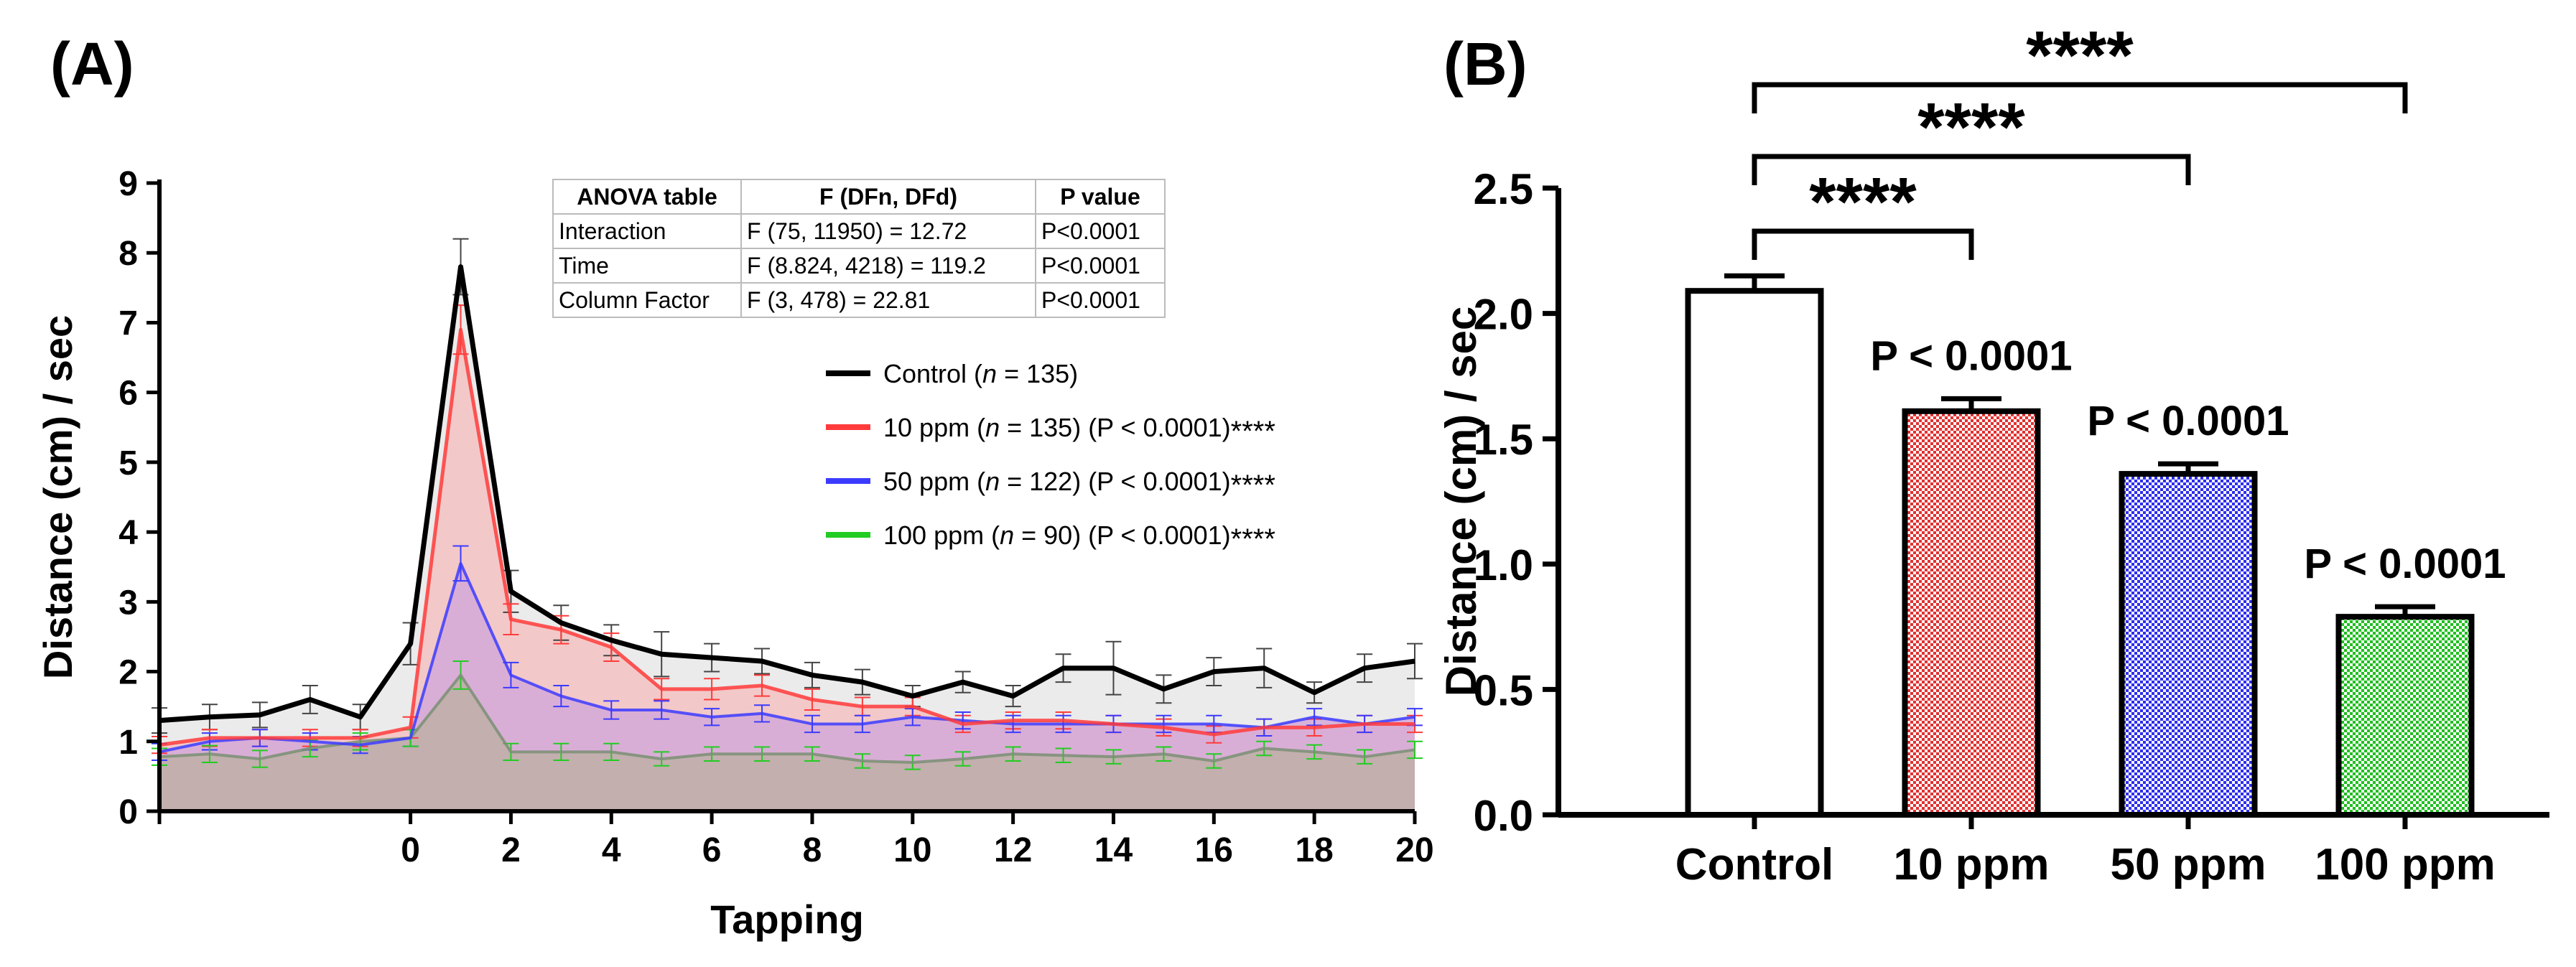 The image size is (2576, 967). Describe the element at coordinates (857, 231) in the screenshot. I see `anova-cell: F (75, 11950) = 12.72` at that location.